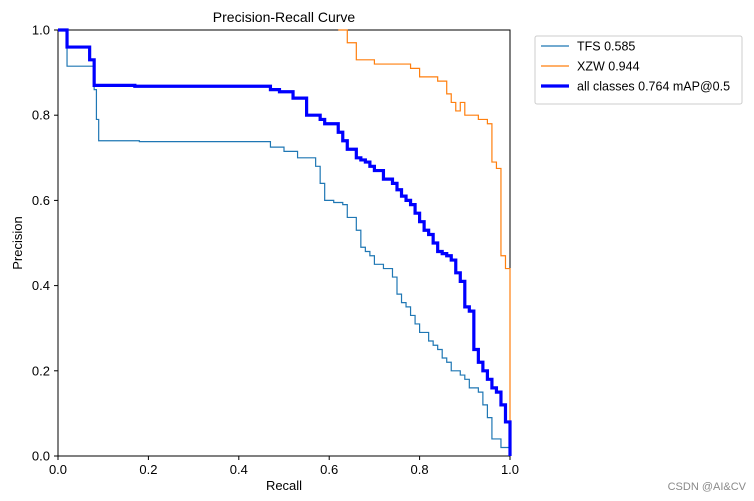  What do you see at coordinates (41, 200) in the screenshot?
I see `y-tick-label: 0.6` at bounding box center [41, 200].